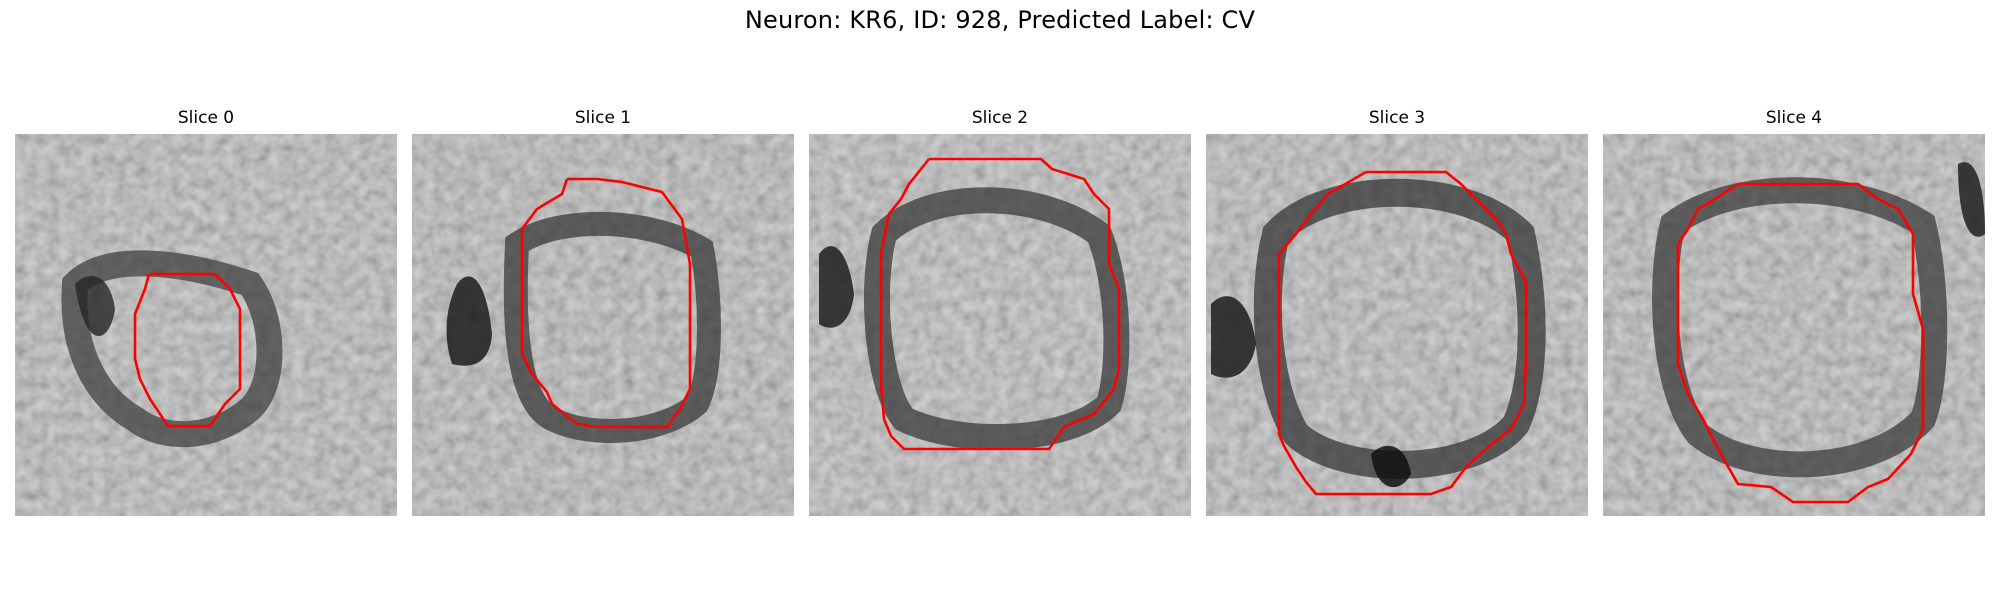  Describe the element at coordinates (1794, 118) in the screenshot. I see `slice-title-4: Slice 4` at that location.